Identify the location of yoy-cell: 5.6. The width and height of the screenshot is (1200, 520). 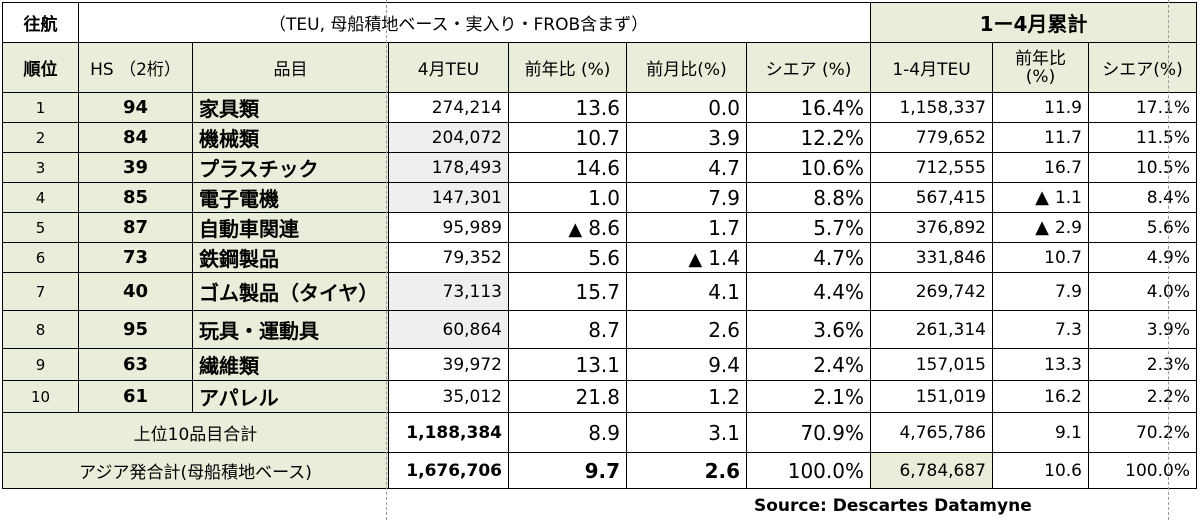
(567, 257).